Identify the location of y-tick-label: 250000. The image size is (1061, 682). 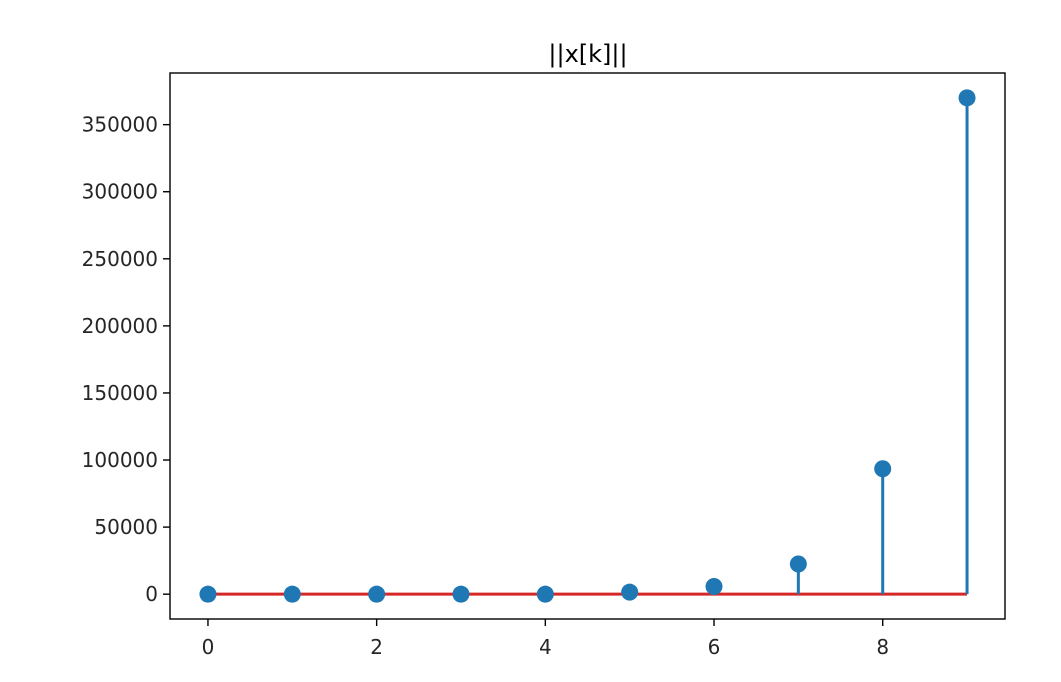
(120, 259).